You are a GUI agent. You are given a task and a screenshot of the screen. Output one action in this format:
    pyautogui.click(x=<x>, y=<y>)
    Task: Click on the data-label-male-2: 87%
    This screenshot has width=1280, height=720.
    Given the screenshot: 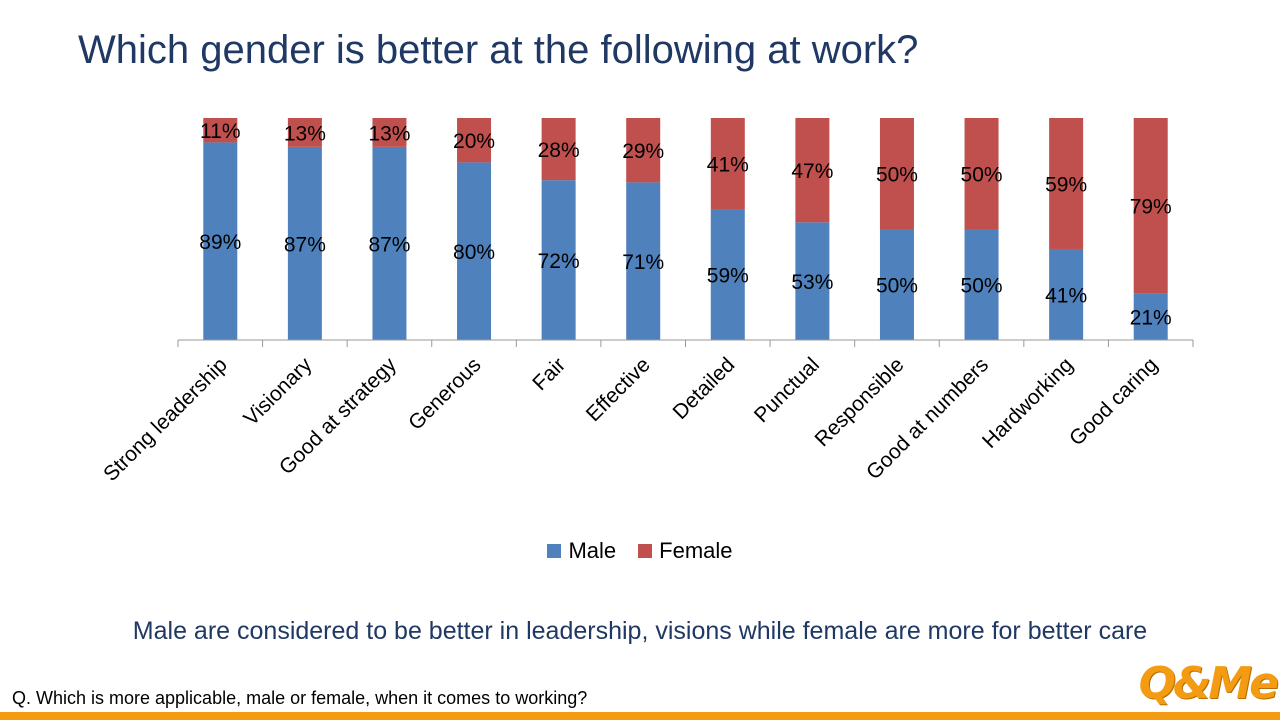 What is the action you would take?
    pyautogui.click(x=389, y=244)
    